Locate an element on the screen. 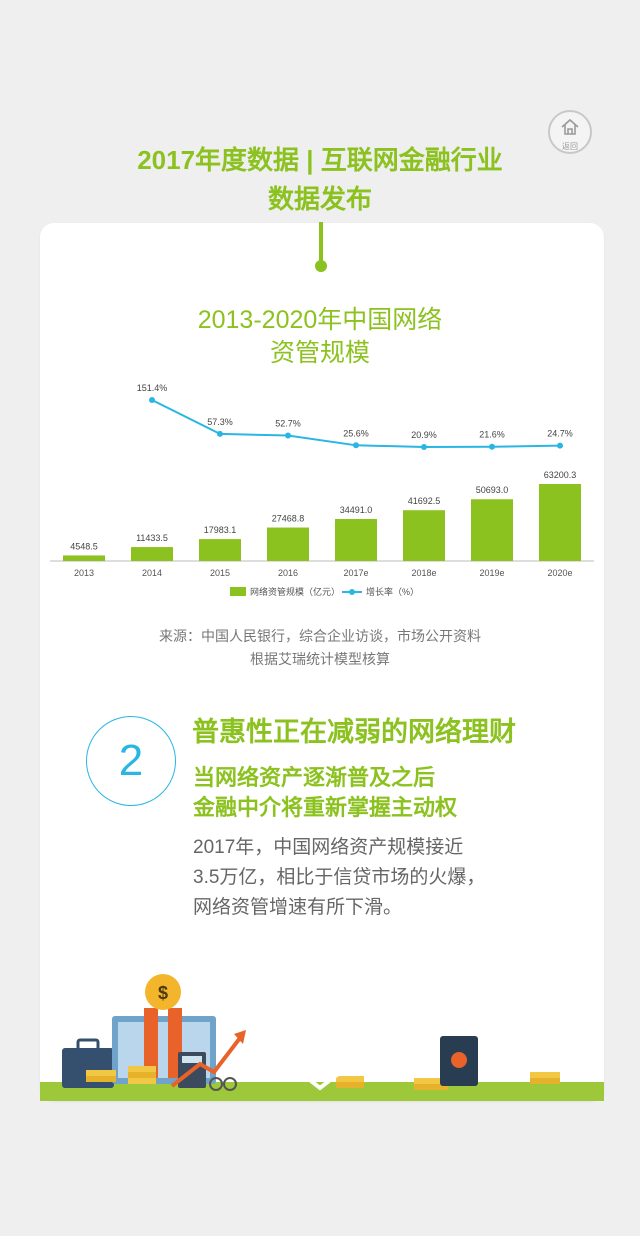  legend-marker-line is located at coordinates (352, 592).